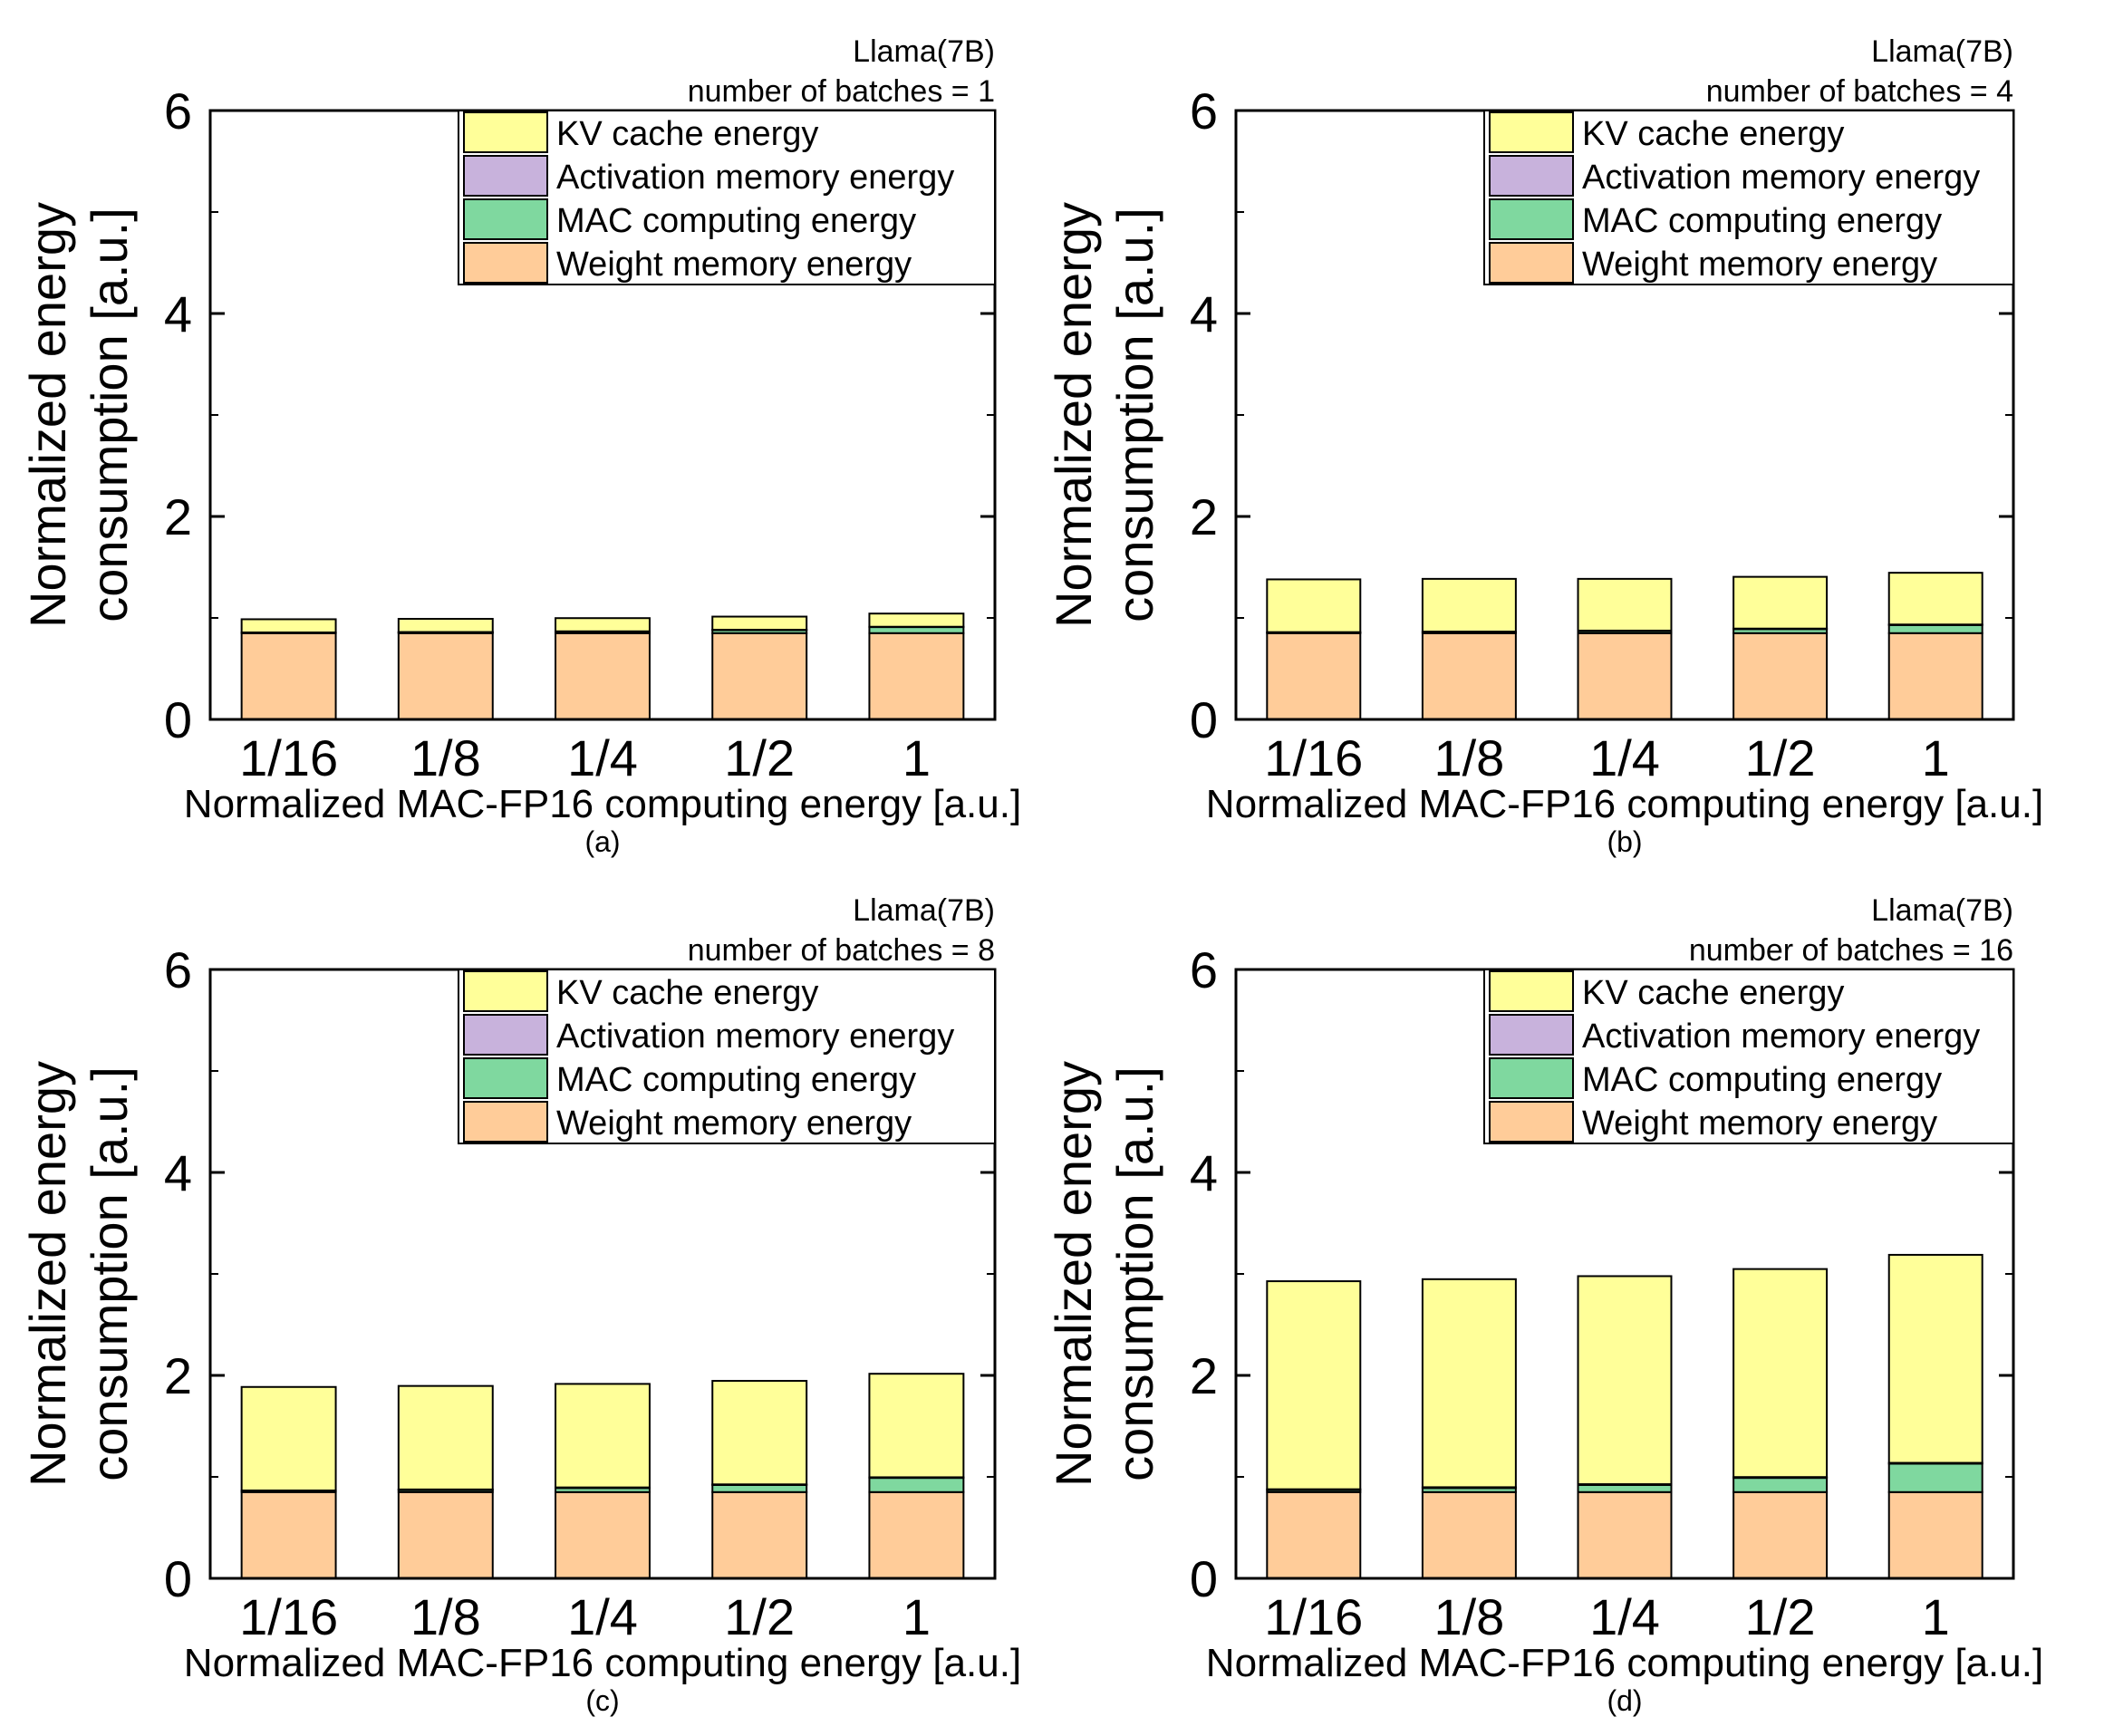 The width and height of the screenshot is (2104, 1736). I want to click on batch-annotation: number of batches = 1, so click(841, 91).